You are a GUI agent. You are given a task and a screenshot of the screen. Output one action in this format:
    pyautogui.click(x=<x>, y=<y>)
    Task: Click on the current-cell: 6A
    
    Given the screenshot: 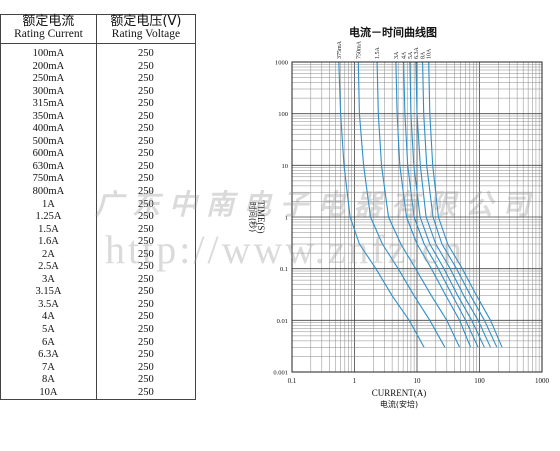 What is the action you would take?
    pyautogui.click(x=48, y=343)
    